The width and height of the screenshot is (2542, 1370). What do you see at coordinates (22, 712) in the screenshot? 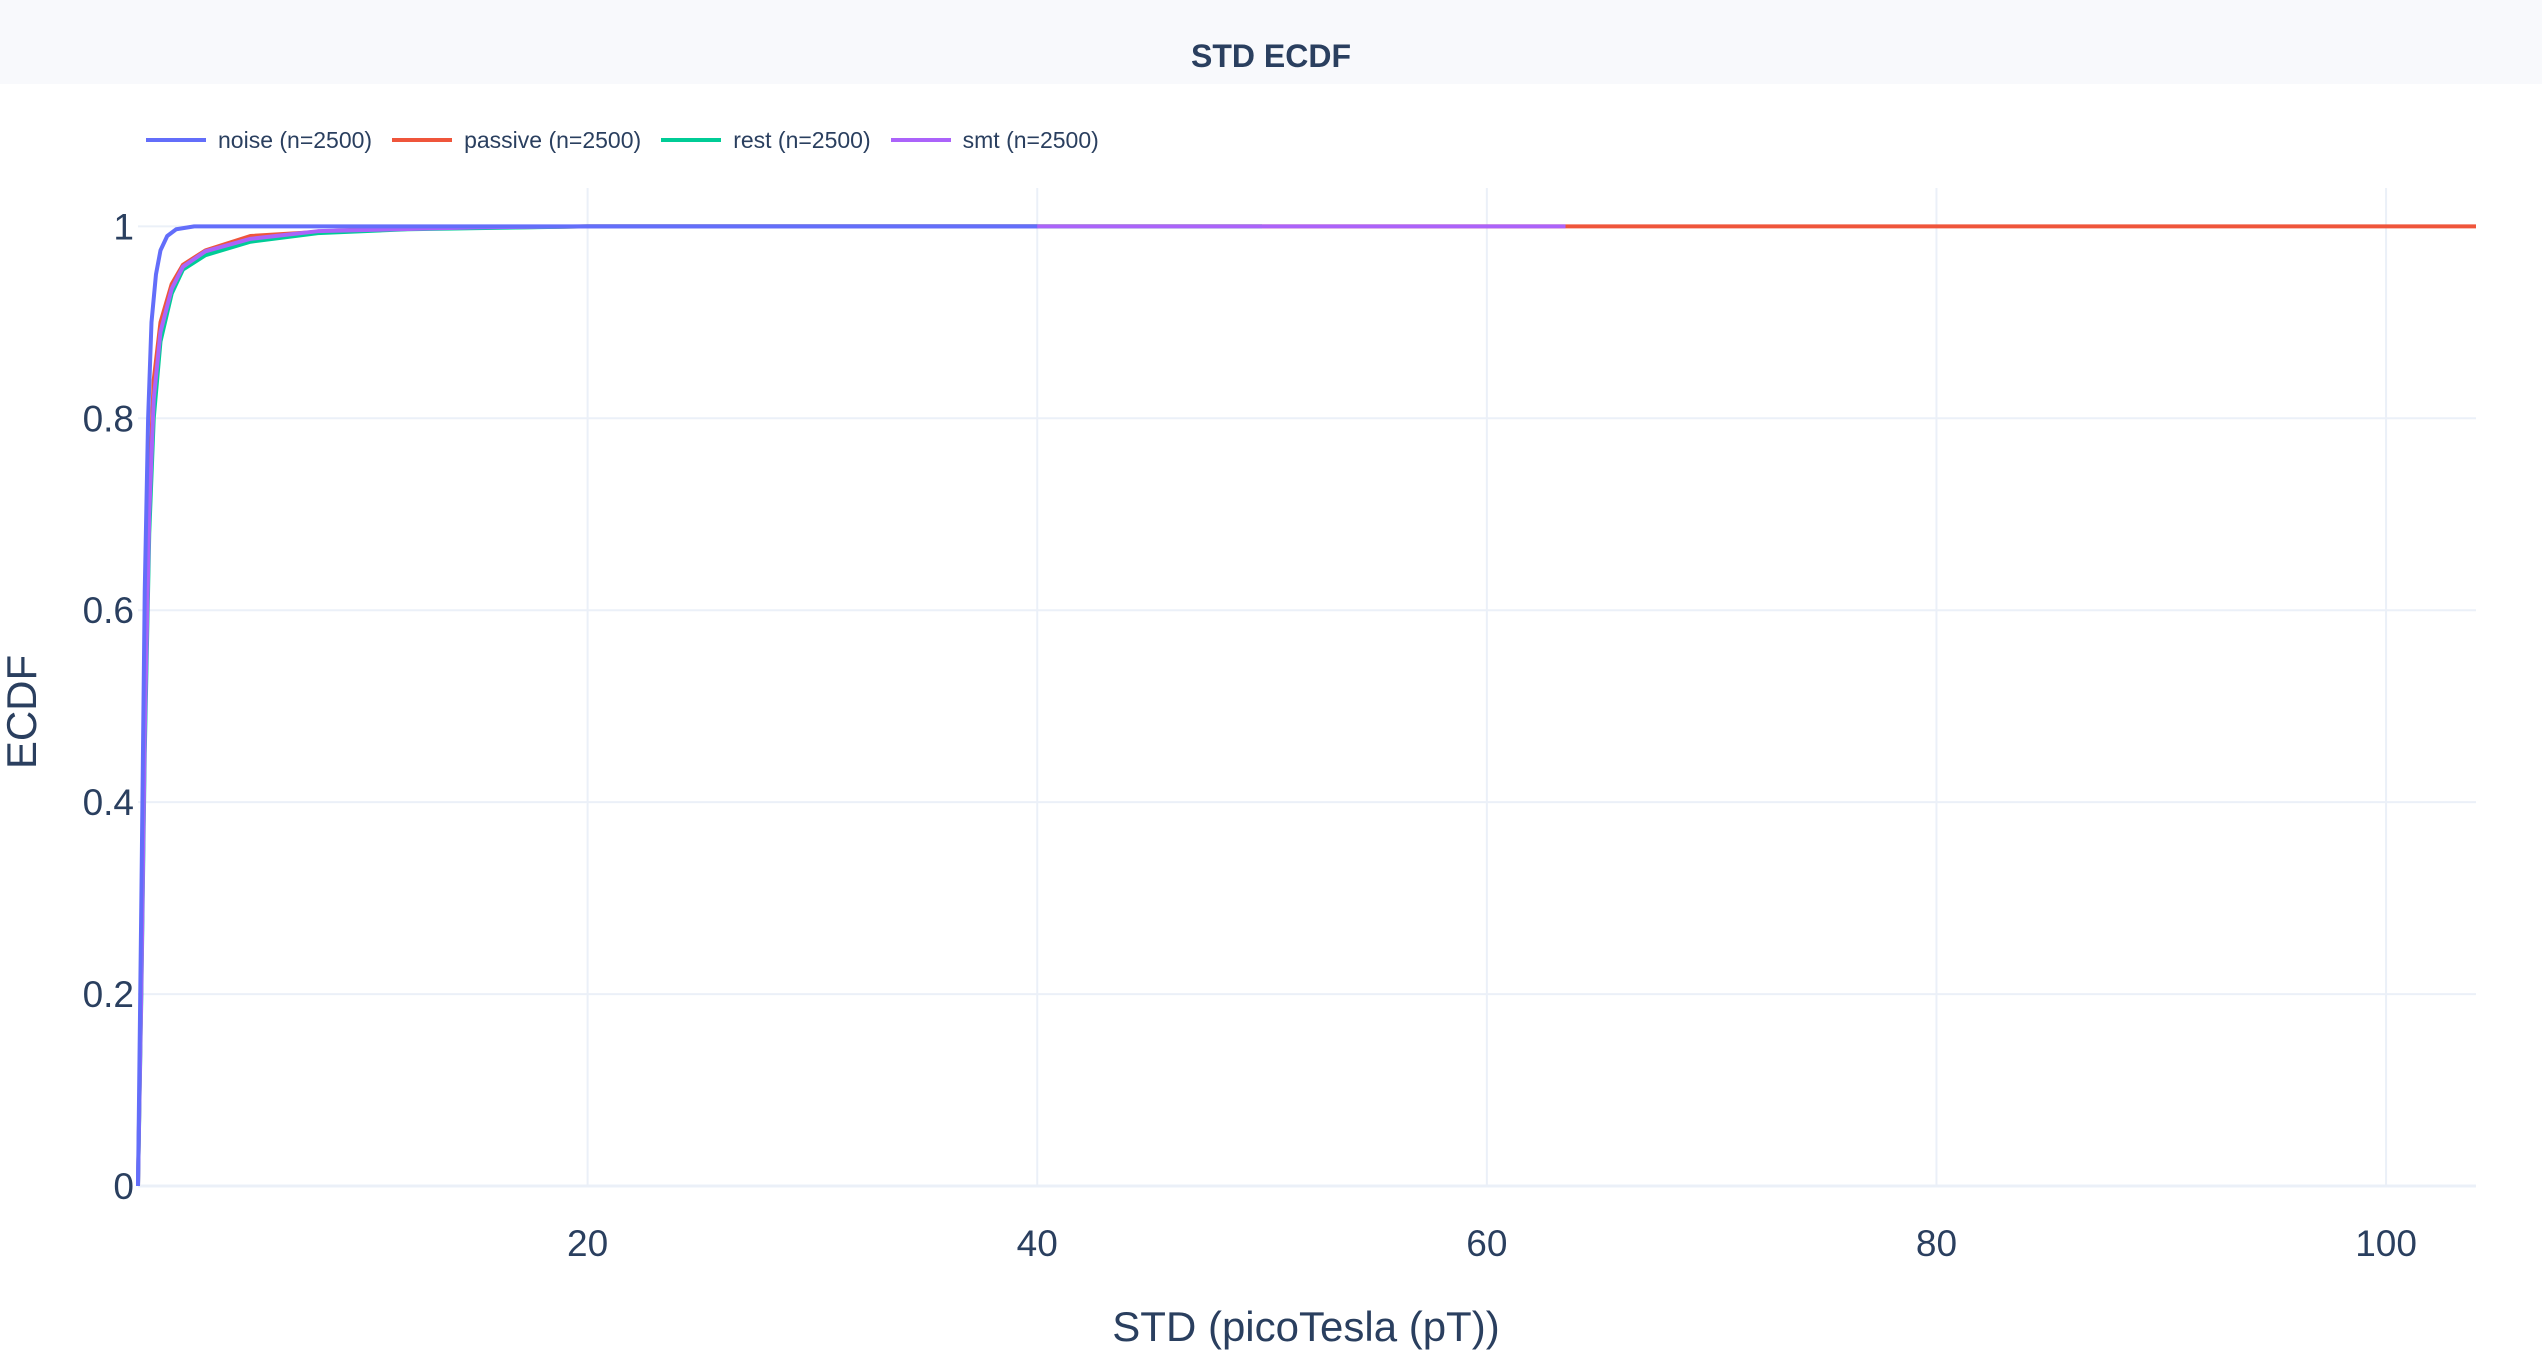
I see `y-axis-title: ECDF` at bounding box center [22, 712].